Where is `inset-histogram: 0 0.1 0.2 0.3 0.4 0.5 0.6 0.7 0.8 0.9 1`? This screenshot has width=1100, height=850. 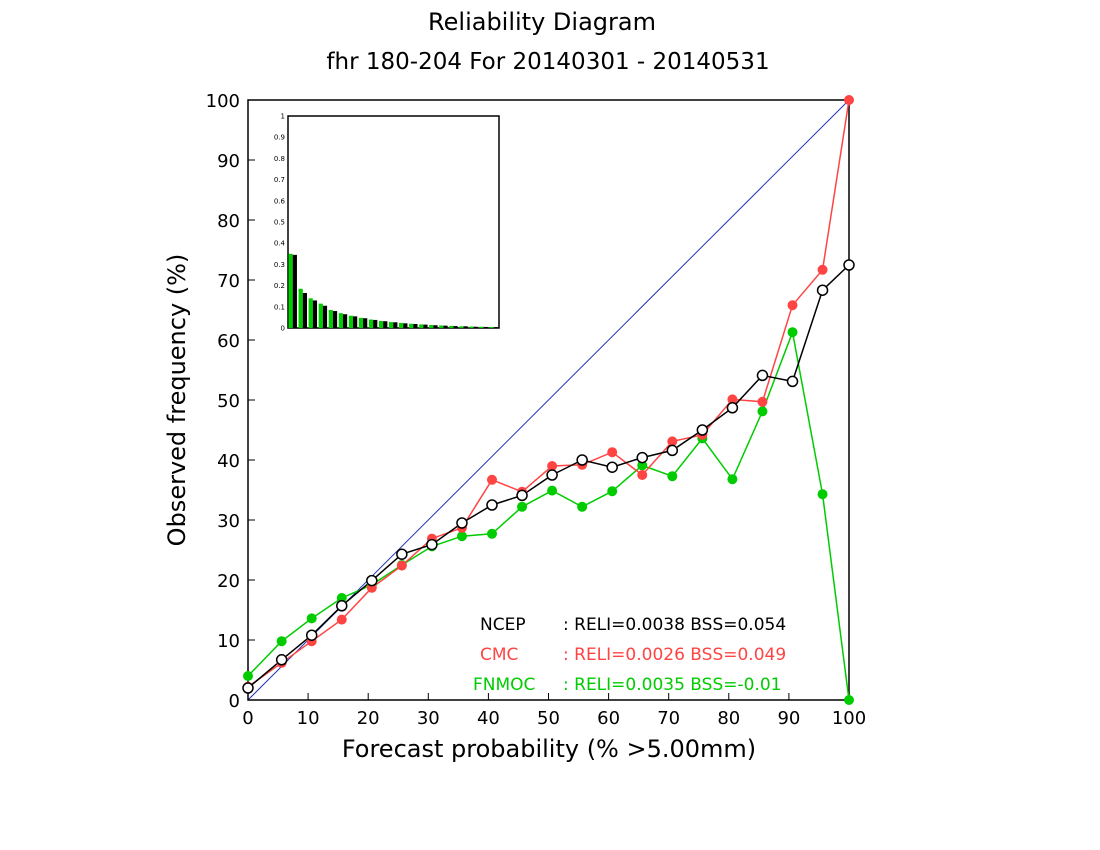 inset-histogram: 0 0.1 0.2 0.3 0.4 0.5 0.6 0.7 0.8 0.9 1 is located at coordinates (387, 223).